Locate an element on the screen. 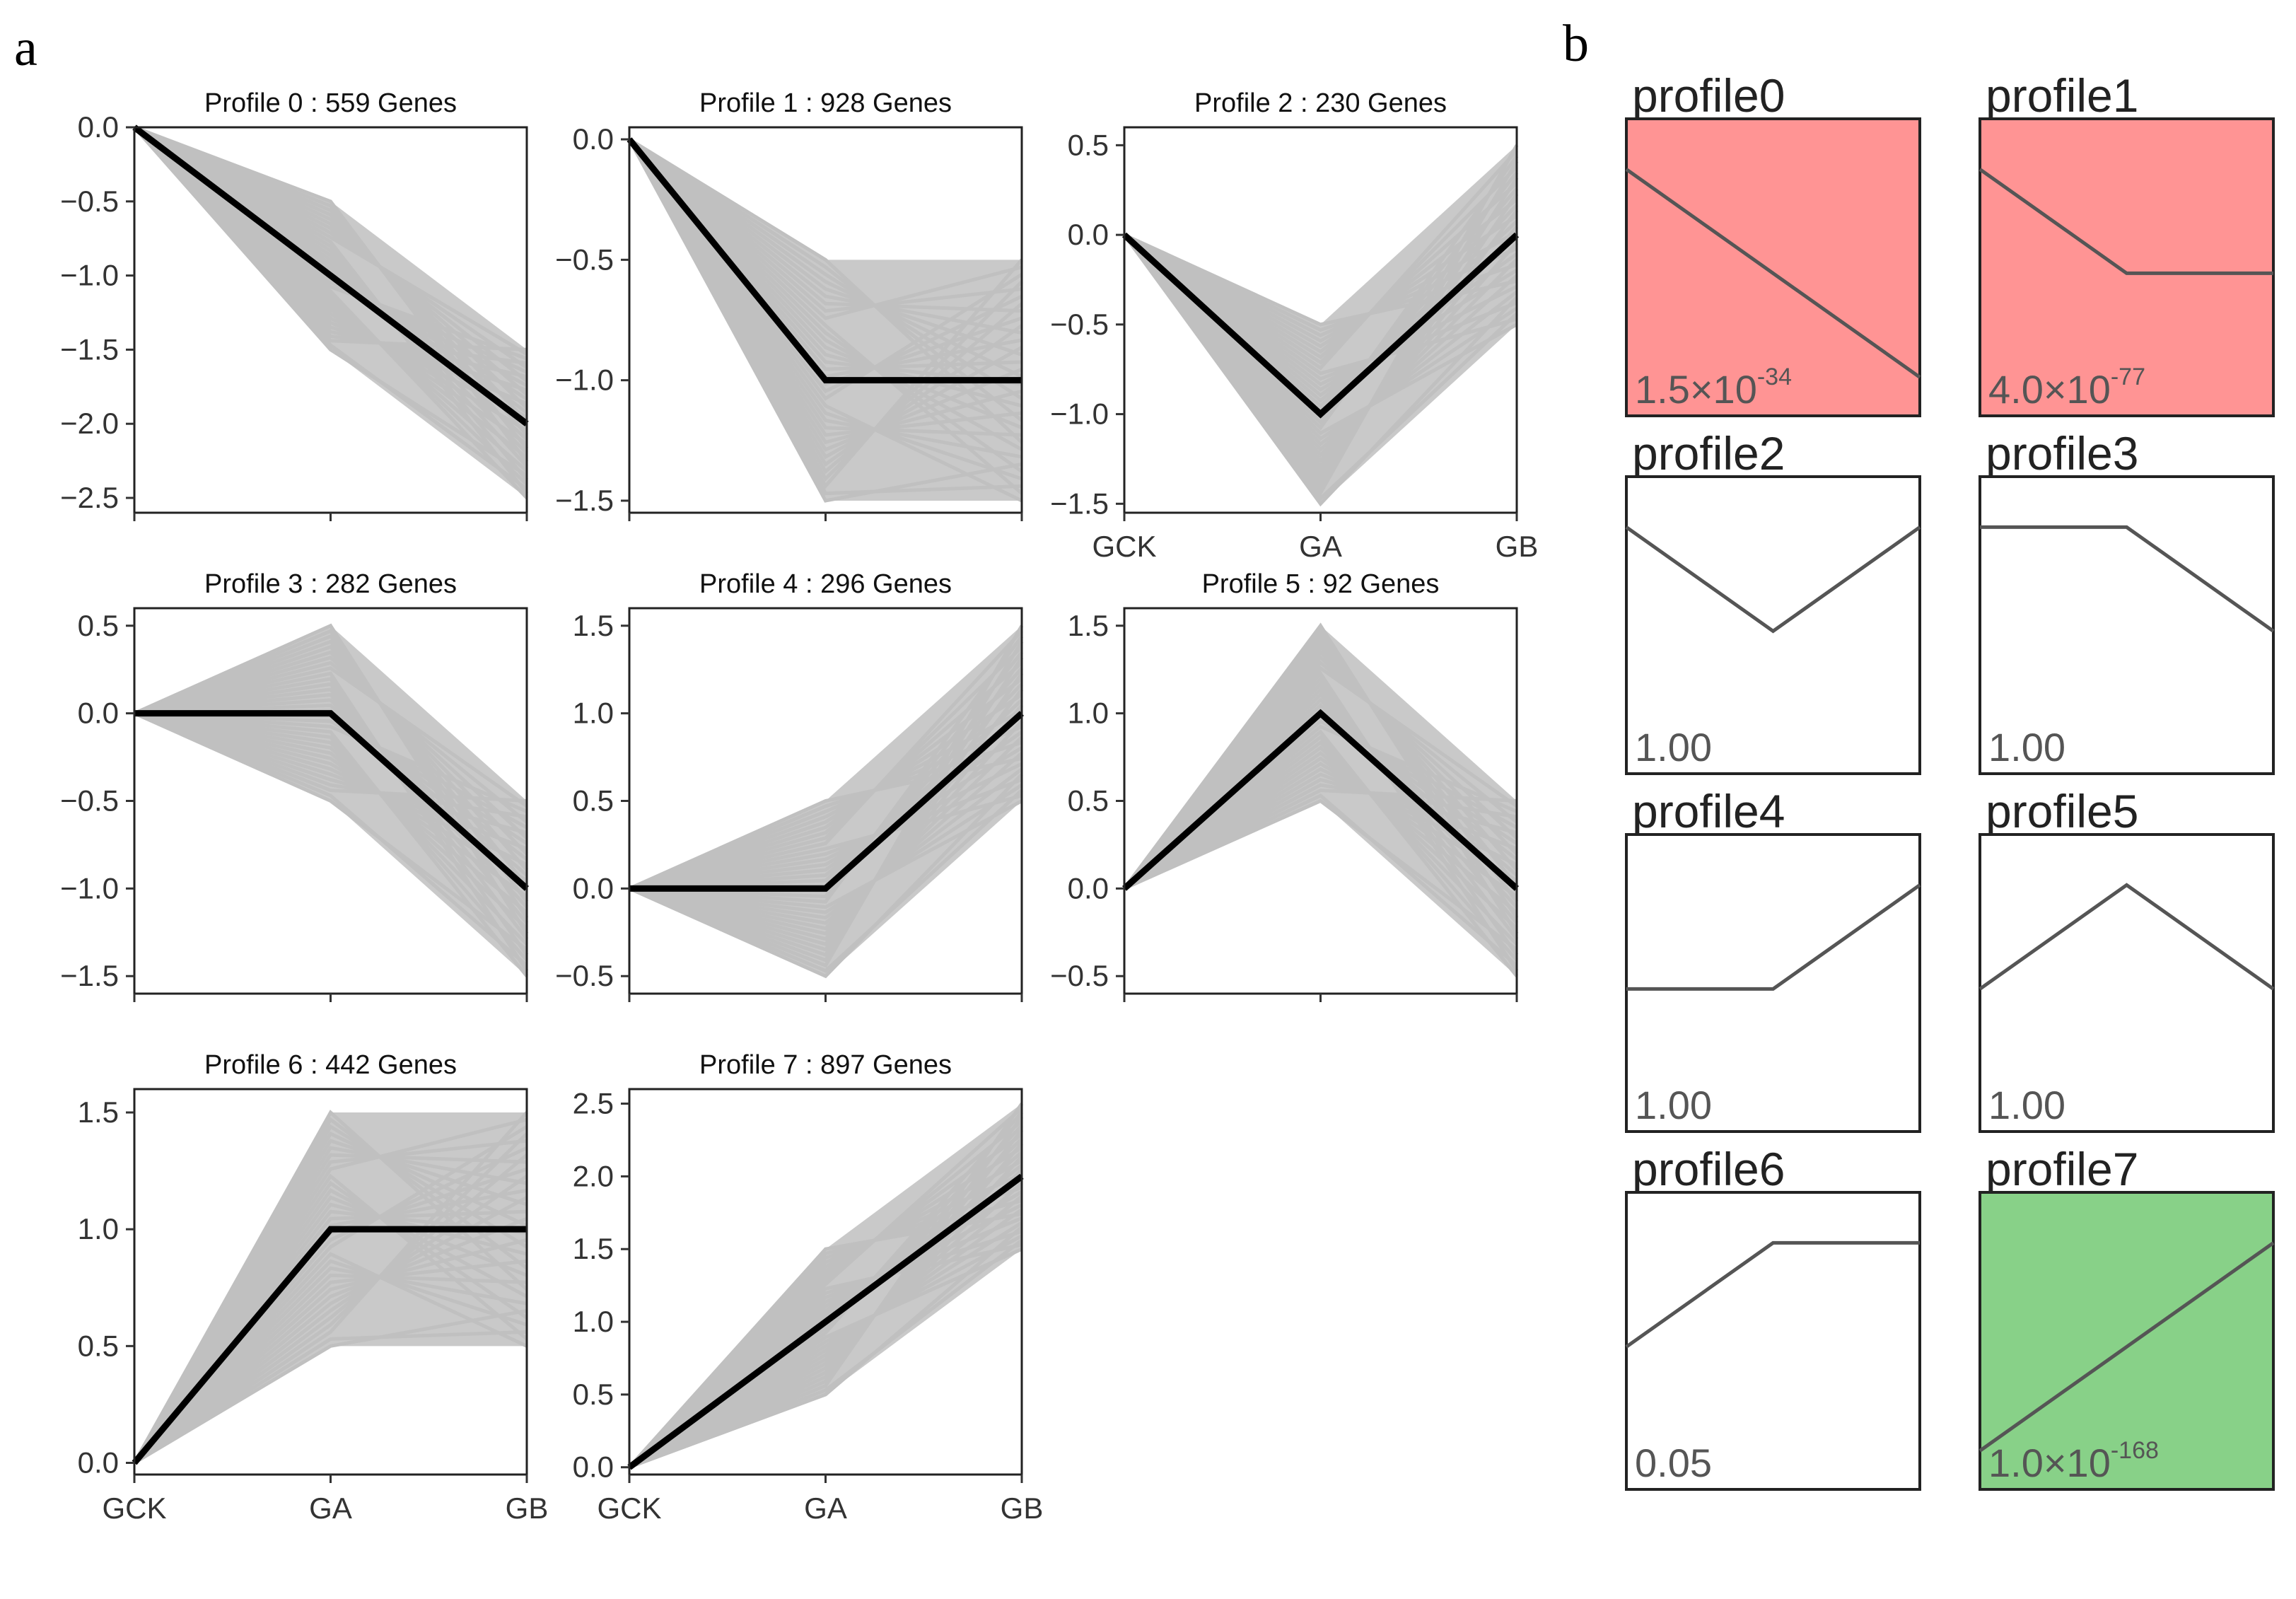 The image size is (2296, 1599). profile-1-model-line is located at coordinates (825, 260).